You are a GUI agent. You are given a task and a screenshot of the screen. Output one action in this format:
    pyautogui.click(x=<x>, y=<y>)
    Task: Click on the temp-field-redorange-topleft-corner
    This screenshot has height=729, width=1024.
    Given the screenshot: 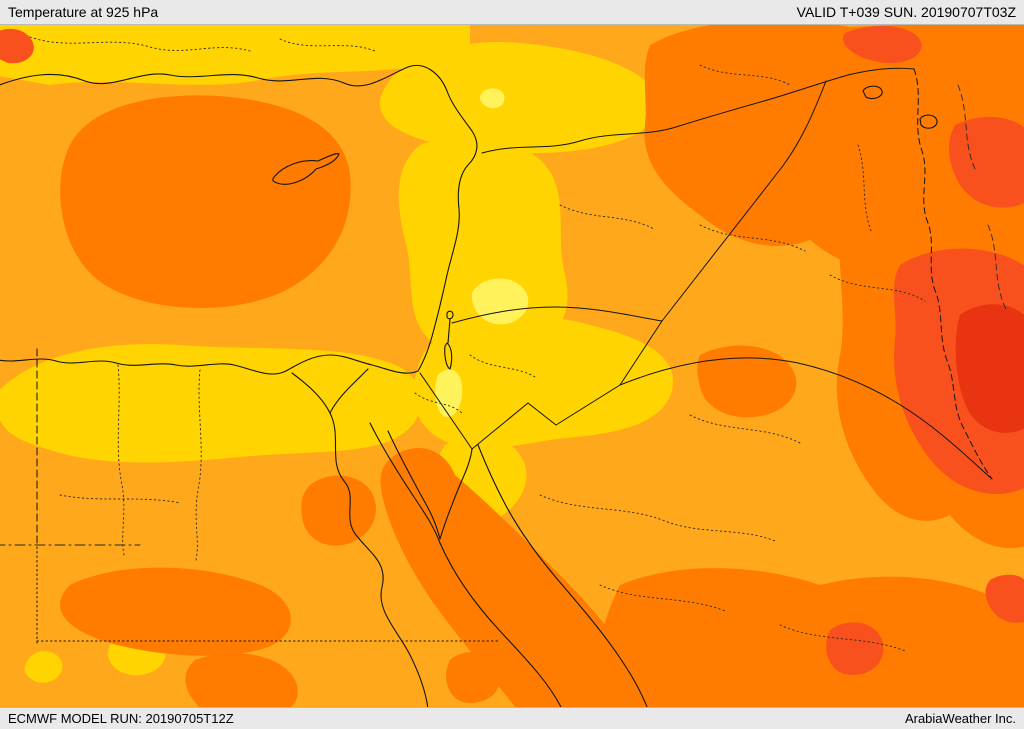 What is the action you would take?
    pyautogui.click(x=17, y=46)
    